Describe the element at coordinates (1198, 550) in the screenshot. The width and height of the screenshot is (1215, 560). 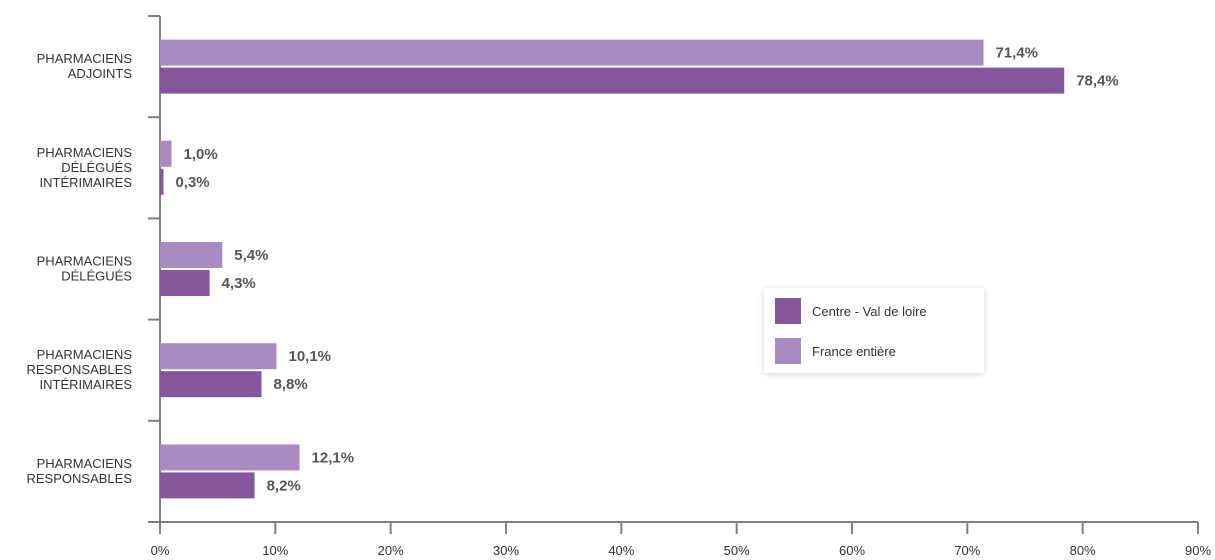
I see `x-tick-label: 90%` at that location.